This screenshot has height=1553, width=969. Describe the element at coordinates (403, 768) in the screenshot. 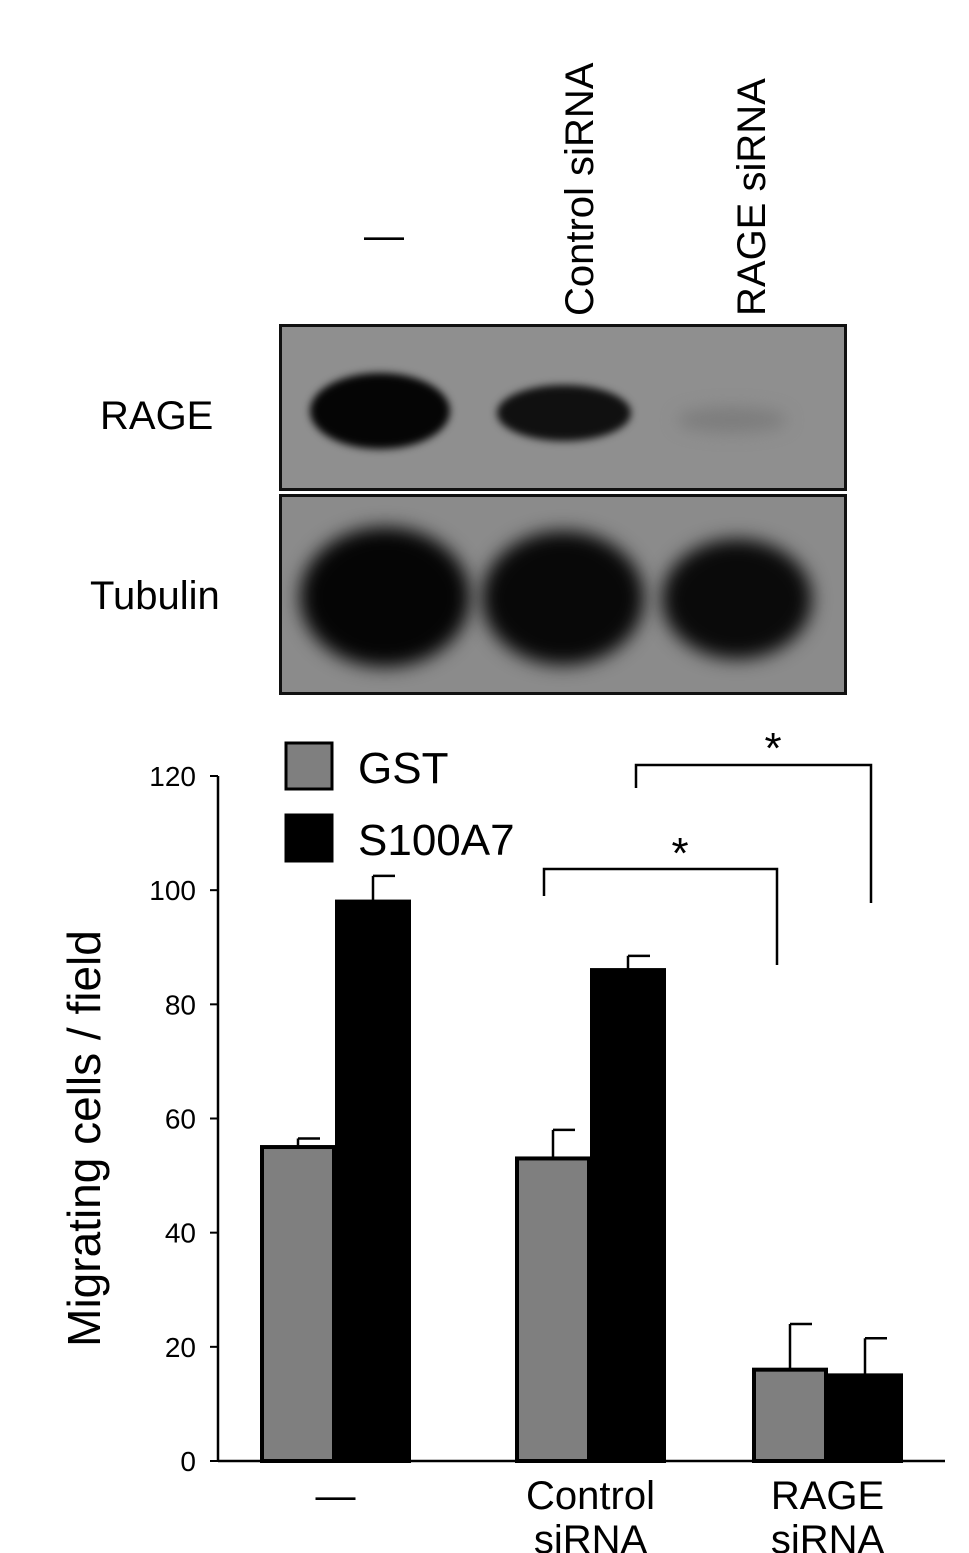

I see `legend-label-gst: GST` at that location.